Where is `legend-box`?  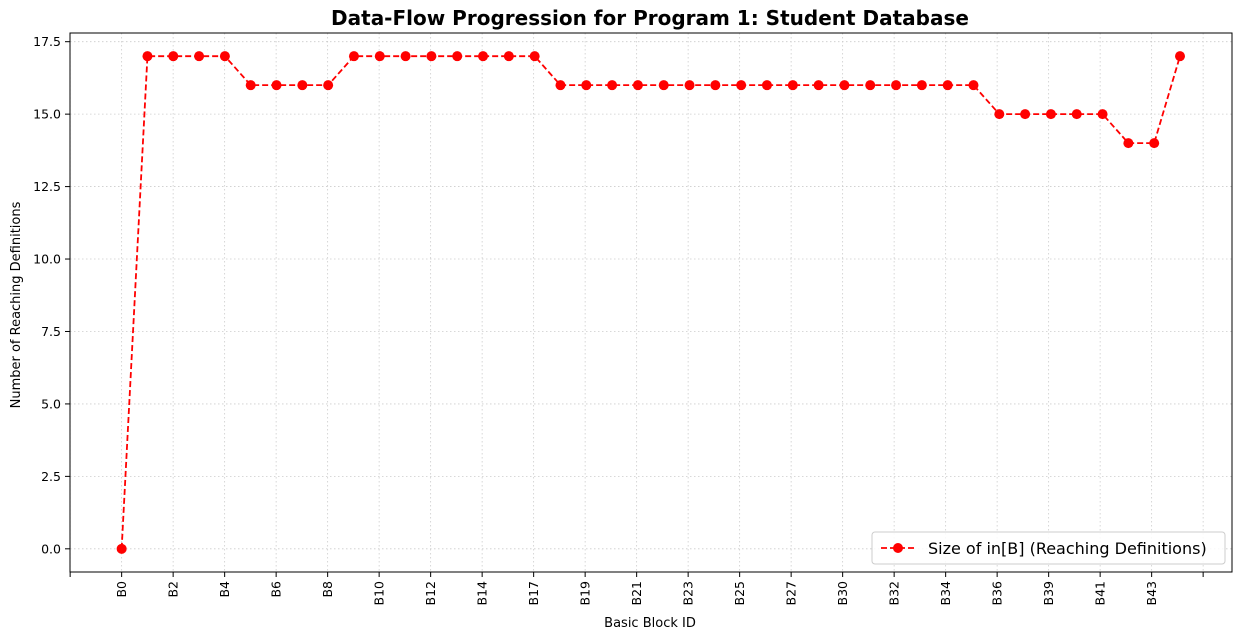 legend-box is located at coordinates (1048, 548).